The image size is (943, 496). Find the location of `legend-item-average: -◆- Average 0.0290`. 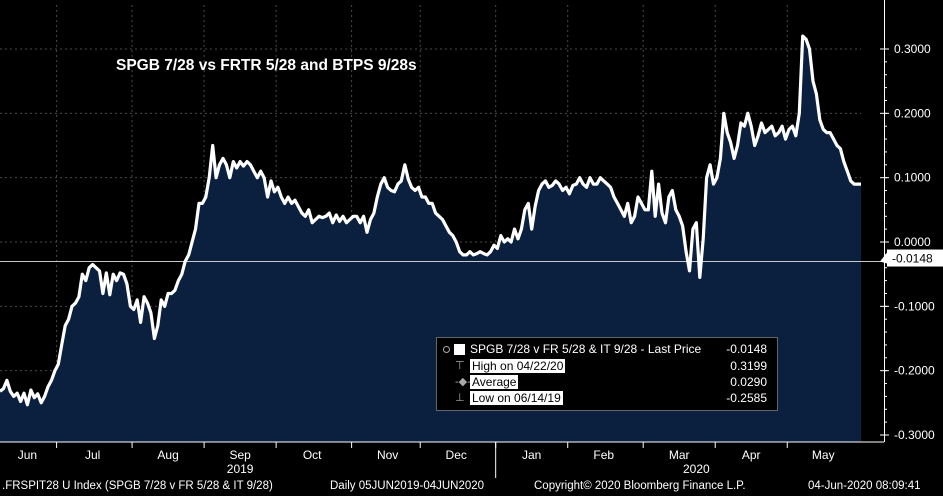

legend-item-average: -◆- Average 0.0290 is located at coordinates (607, 382).